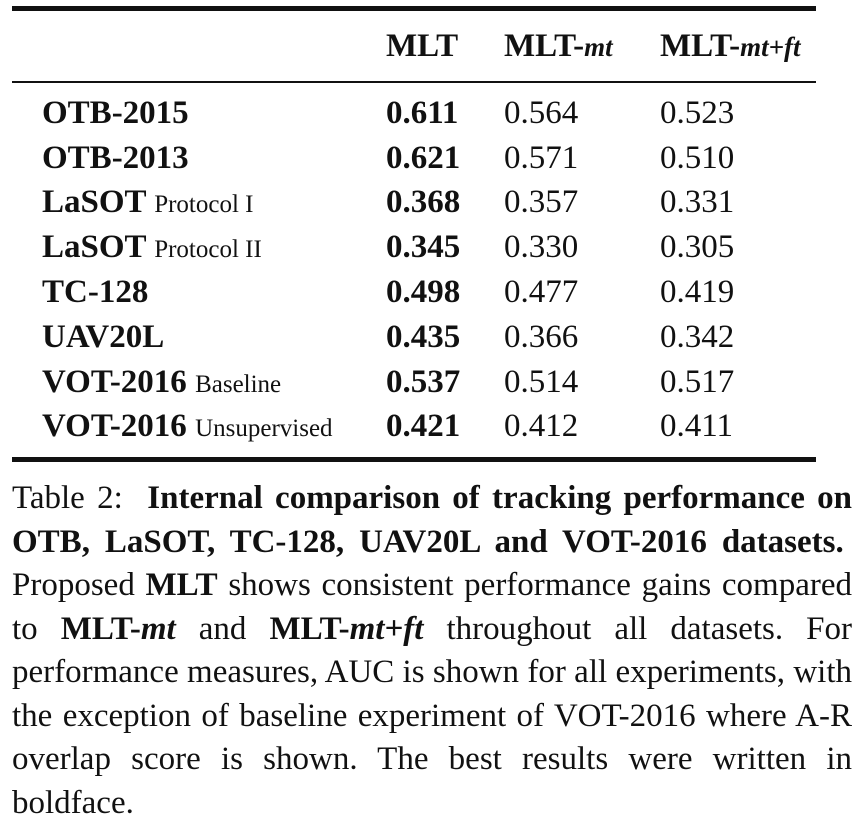 This screenshot has height=825, width=862. Describe the element at coordinates (423, 426) in the screenshot. I see `mlt-value-cell: 0.421` at that location.